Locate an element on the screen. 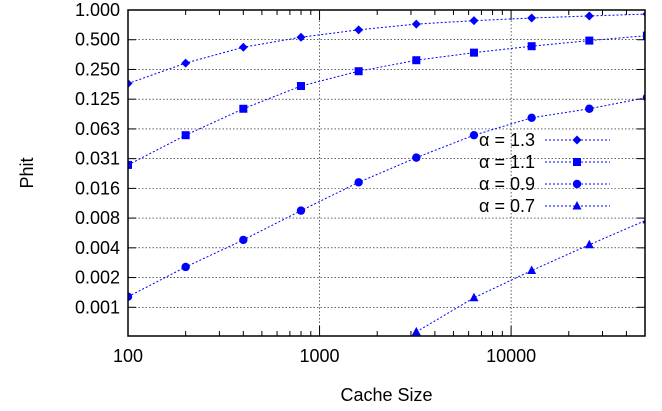  legend-label: α = 1.1 is located at coordinates (507, 162).